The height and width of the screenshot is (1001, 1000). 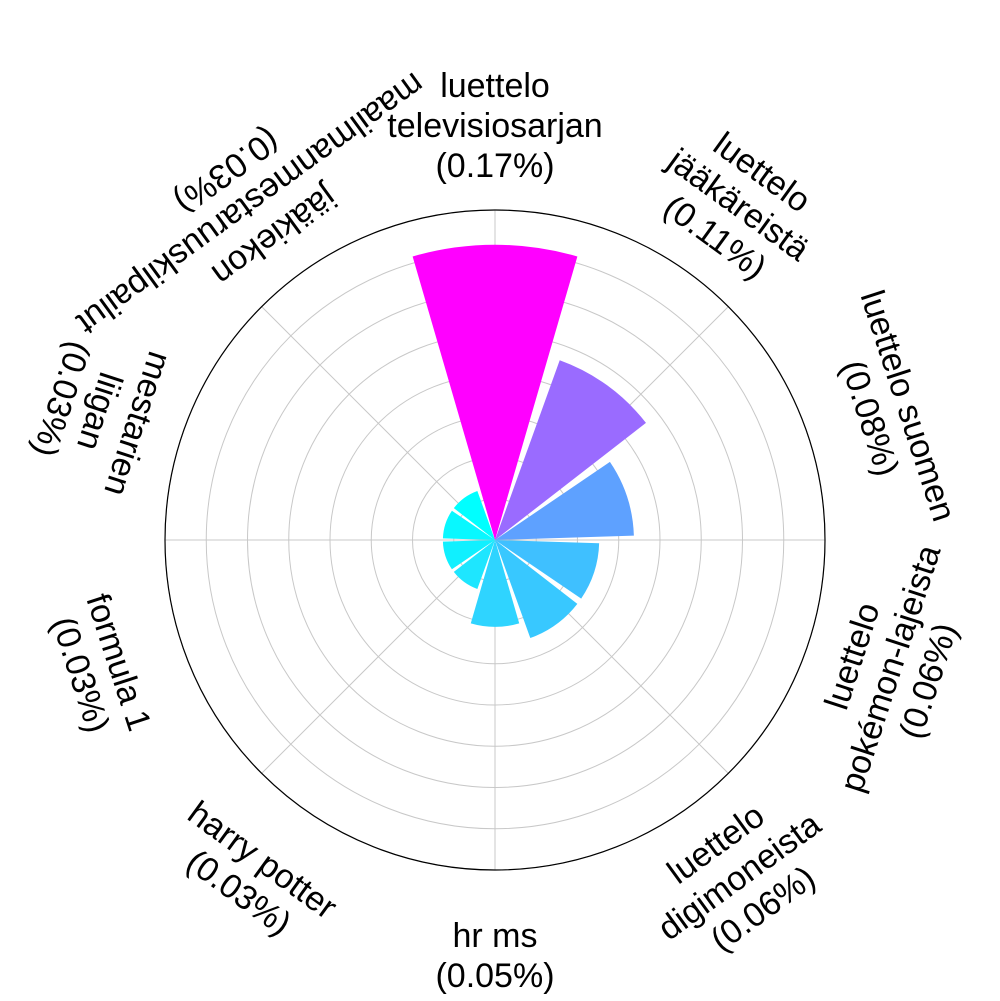 I want to click on category-label-text: hr ms (0.05%), so click(x=494, y=956).